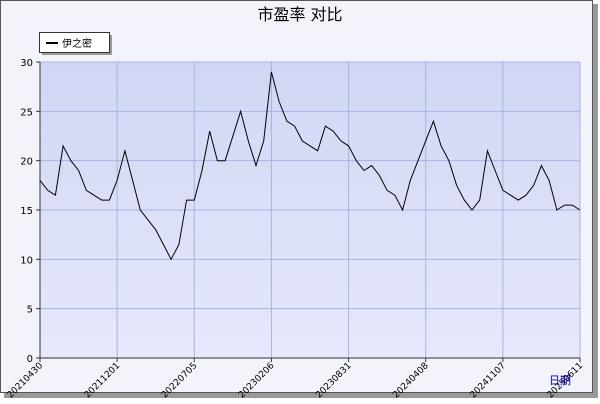 Image resolution: width=600 pixels, height=404 pixels. Describe the element at coordinates (26, 260) in the screenshot. I see `y-tick-label: 10` at that location.